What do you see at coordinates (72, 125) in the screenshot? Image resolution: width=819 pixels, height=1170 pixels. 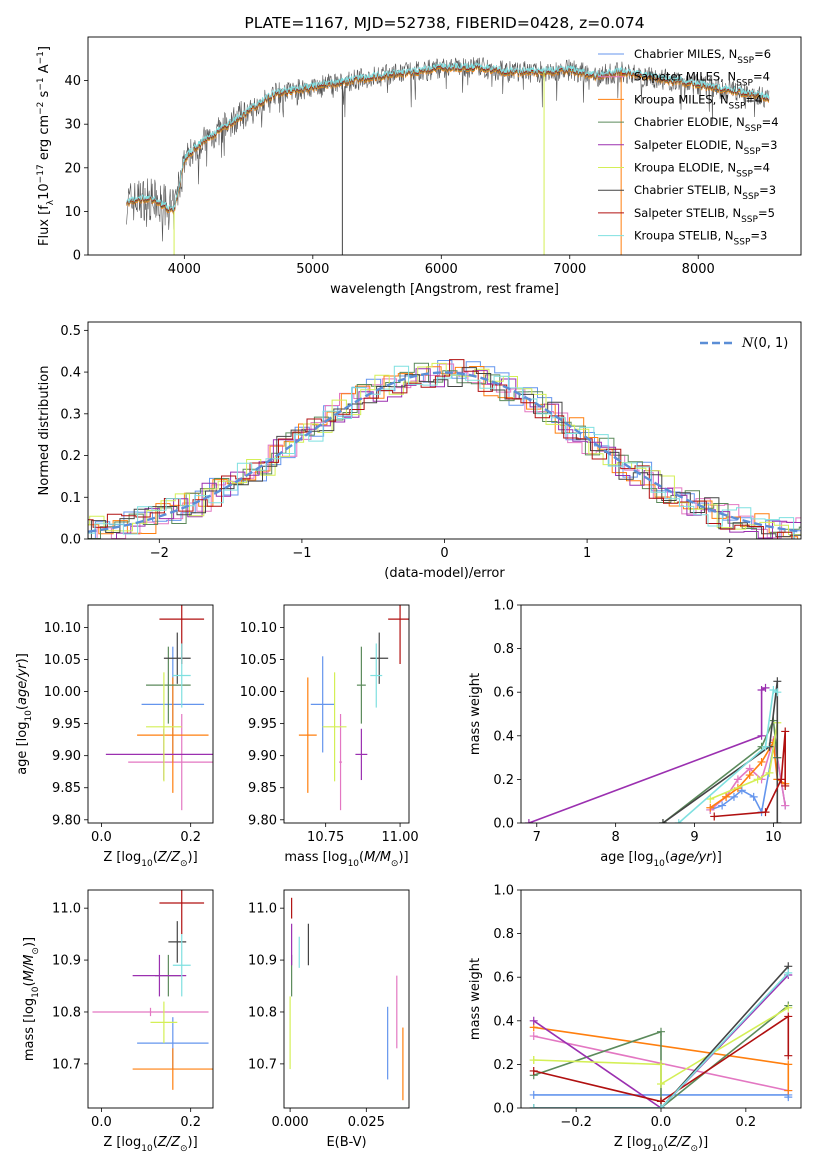 I see `tick-label-y: 30` at bounding box center [72, 125].